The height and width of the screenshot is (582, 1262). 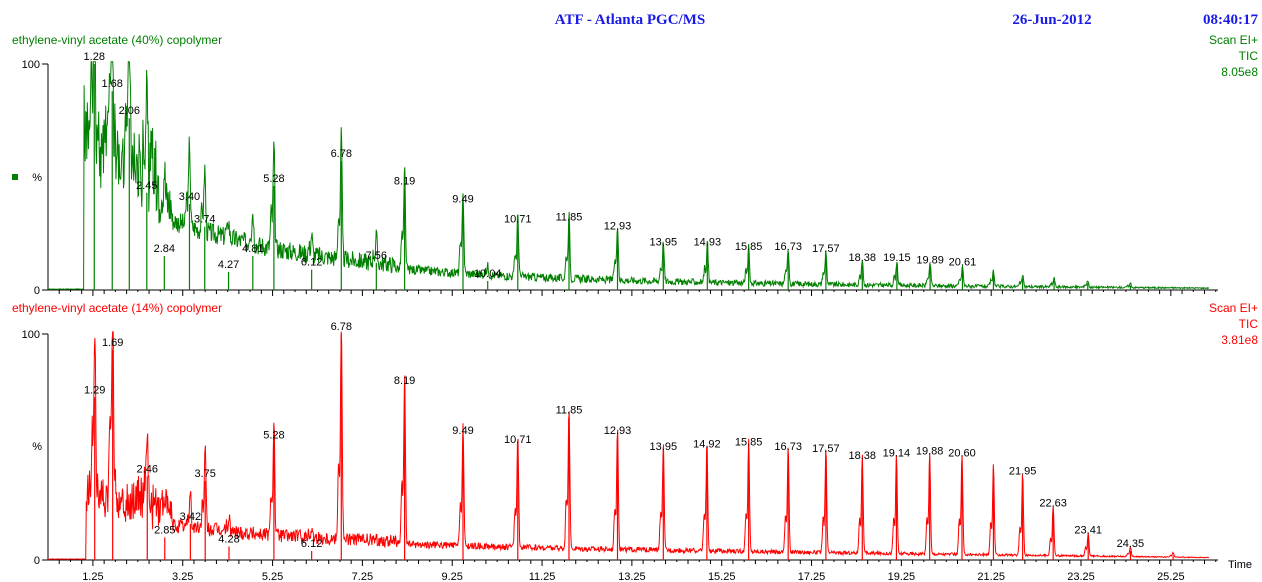 What do you see at coordinates (707, 445) in the screenshot?
I see `peak-label: 14.92` at bounding box center [707, 445].